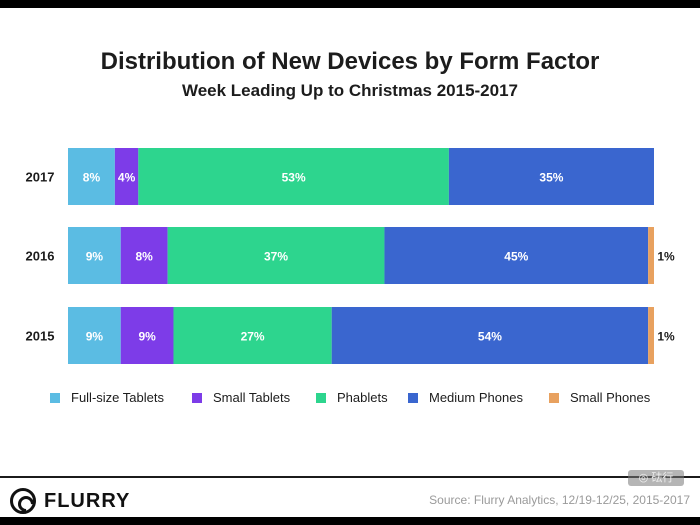 The height and width of the screenshot is (525, 700). I want to click on legend-label: Medium Phones, so click(476, 397).